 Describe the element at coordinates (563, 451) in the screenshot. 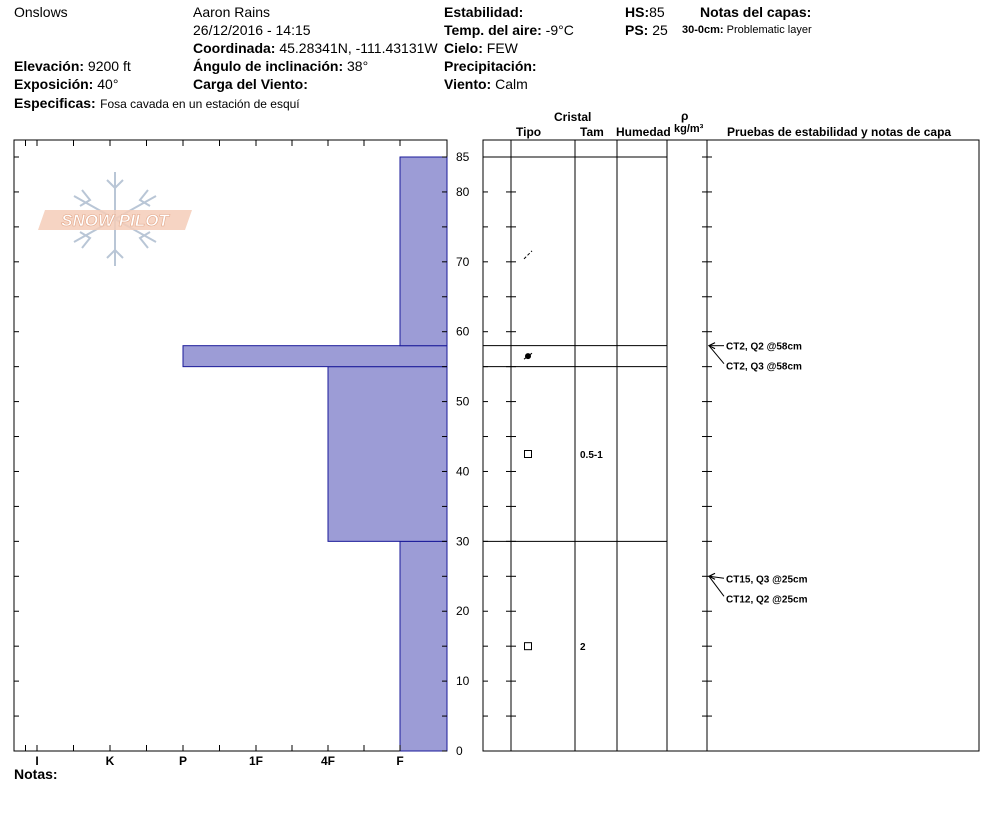

I see `grain-symbols: 0.5-1 2` at that location.